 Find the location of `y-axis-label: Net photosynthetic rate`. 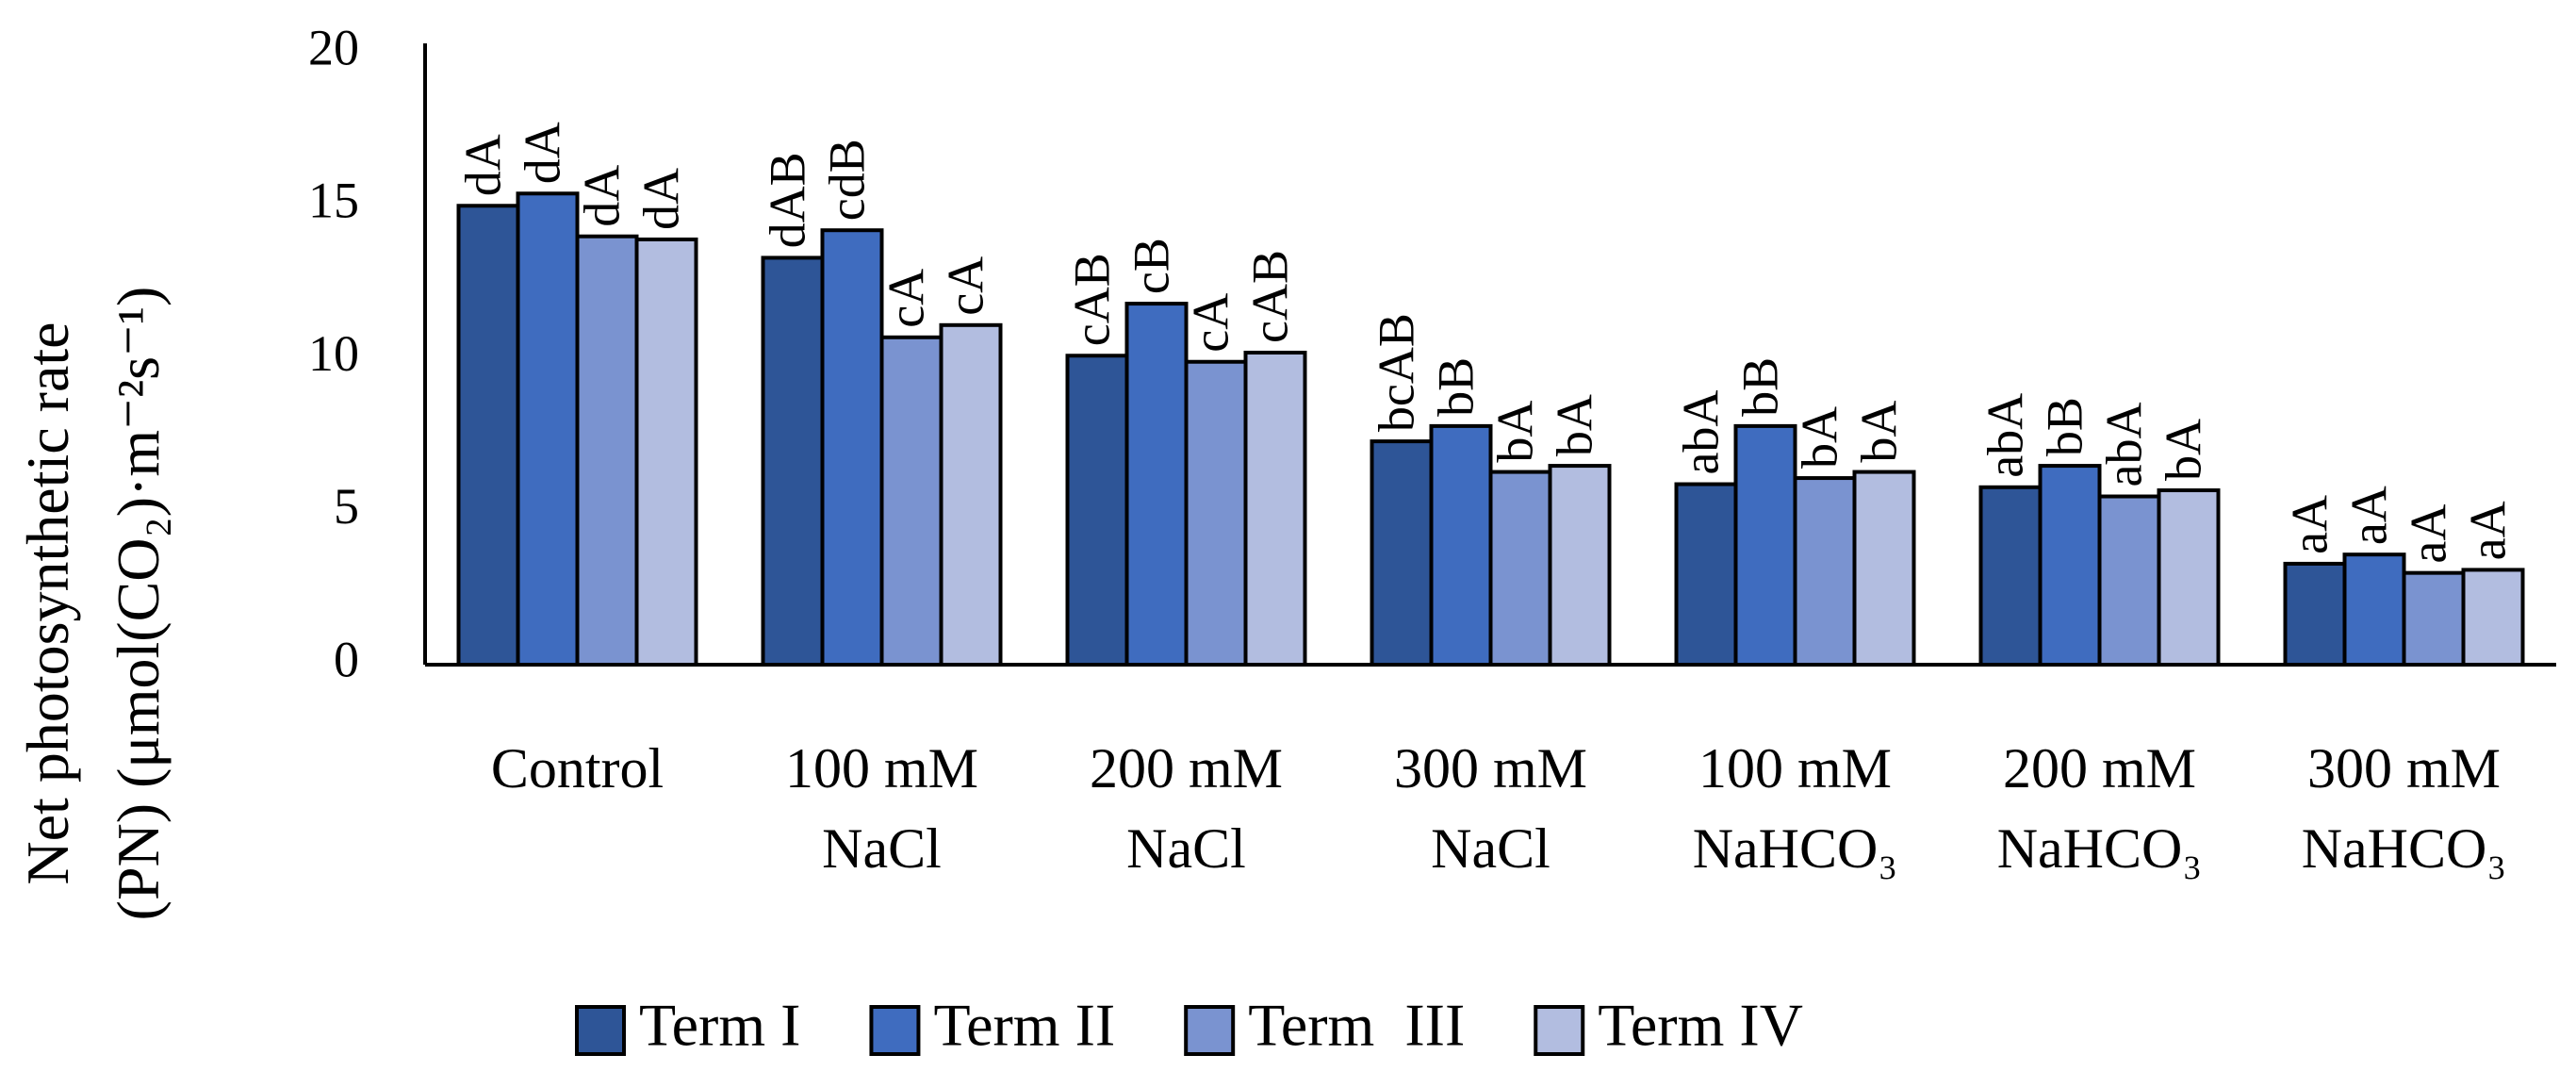

y-axis-label: Net photosynthetic rate is located at coordinates (47, 602).